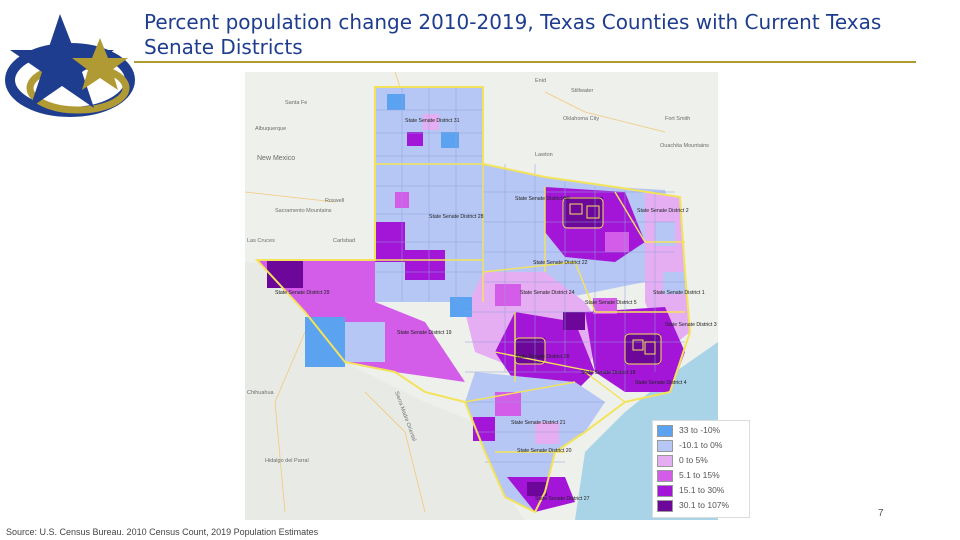 The height and width of the screenshot is (540, 960). I want to click on legend-label: 5.1 to 15%, so click(699, 475).